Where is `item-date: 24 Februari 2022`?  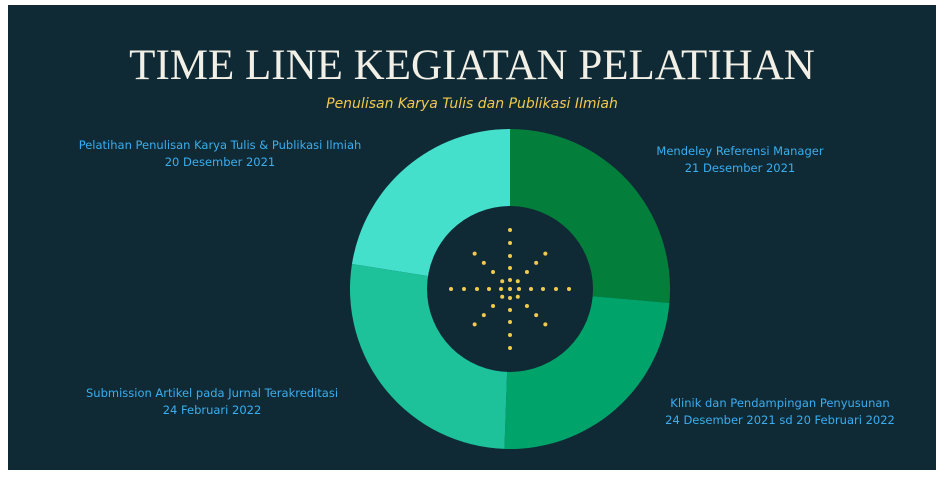
item-date: 24 Februari 2022 is located at coordinates (212, 410).